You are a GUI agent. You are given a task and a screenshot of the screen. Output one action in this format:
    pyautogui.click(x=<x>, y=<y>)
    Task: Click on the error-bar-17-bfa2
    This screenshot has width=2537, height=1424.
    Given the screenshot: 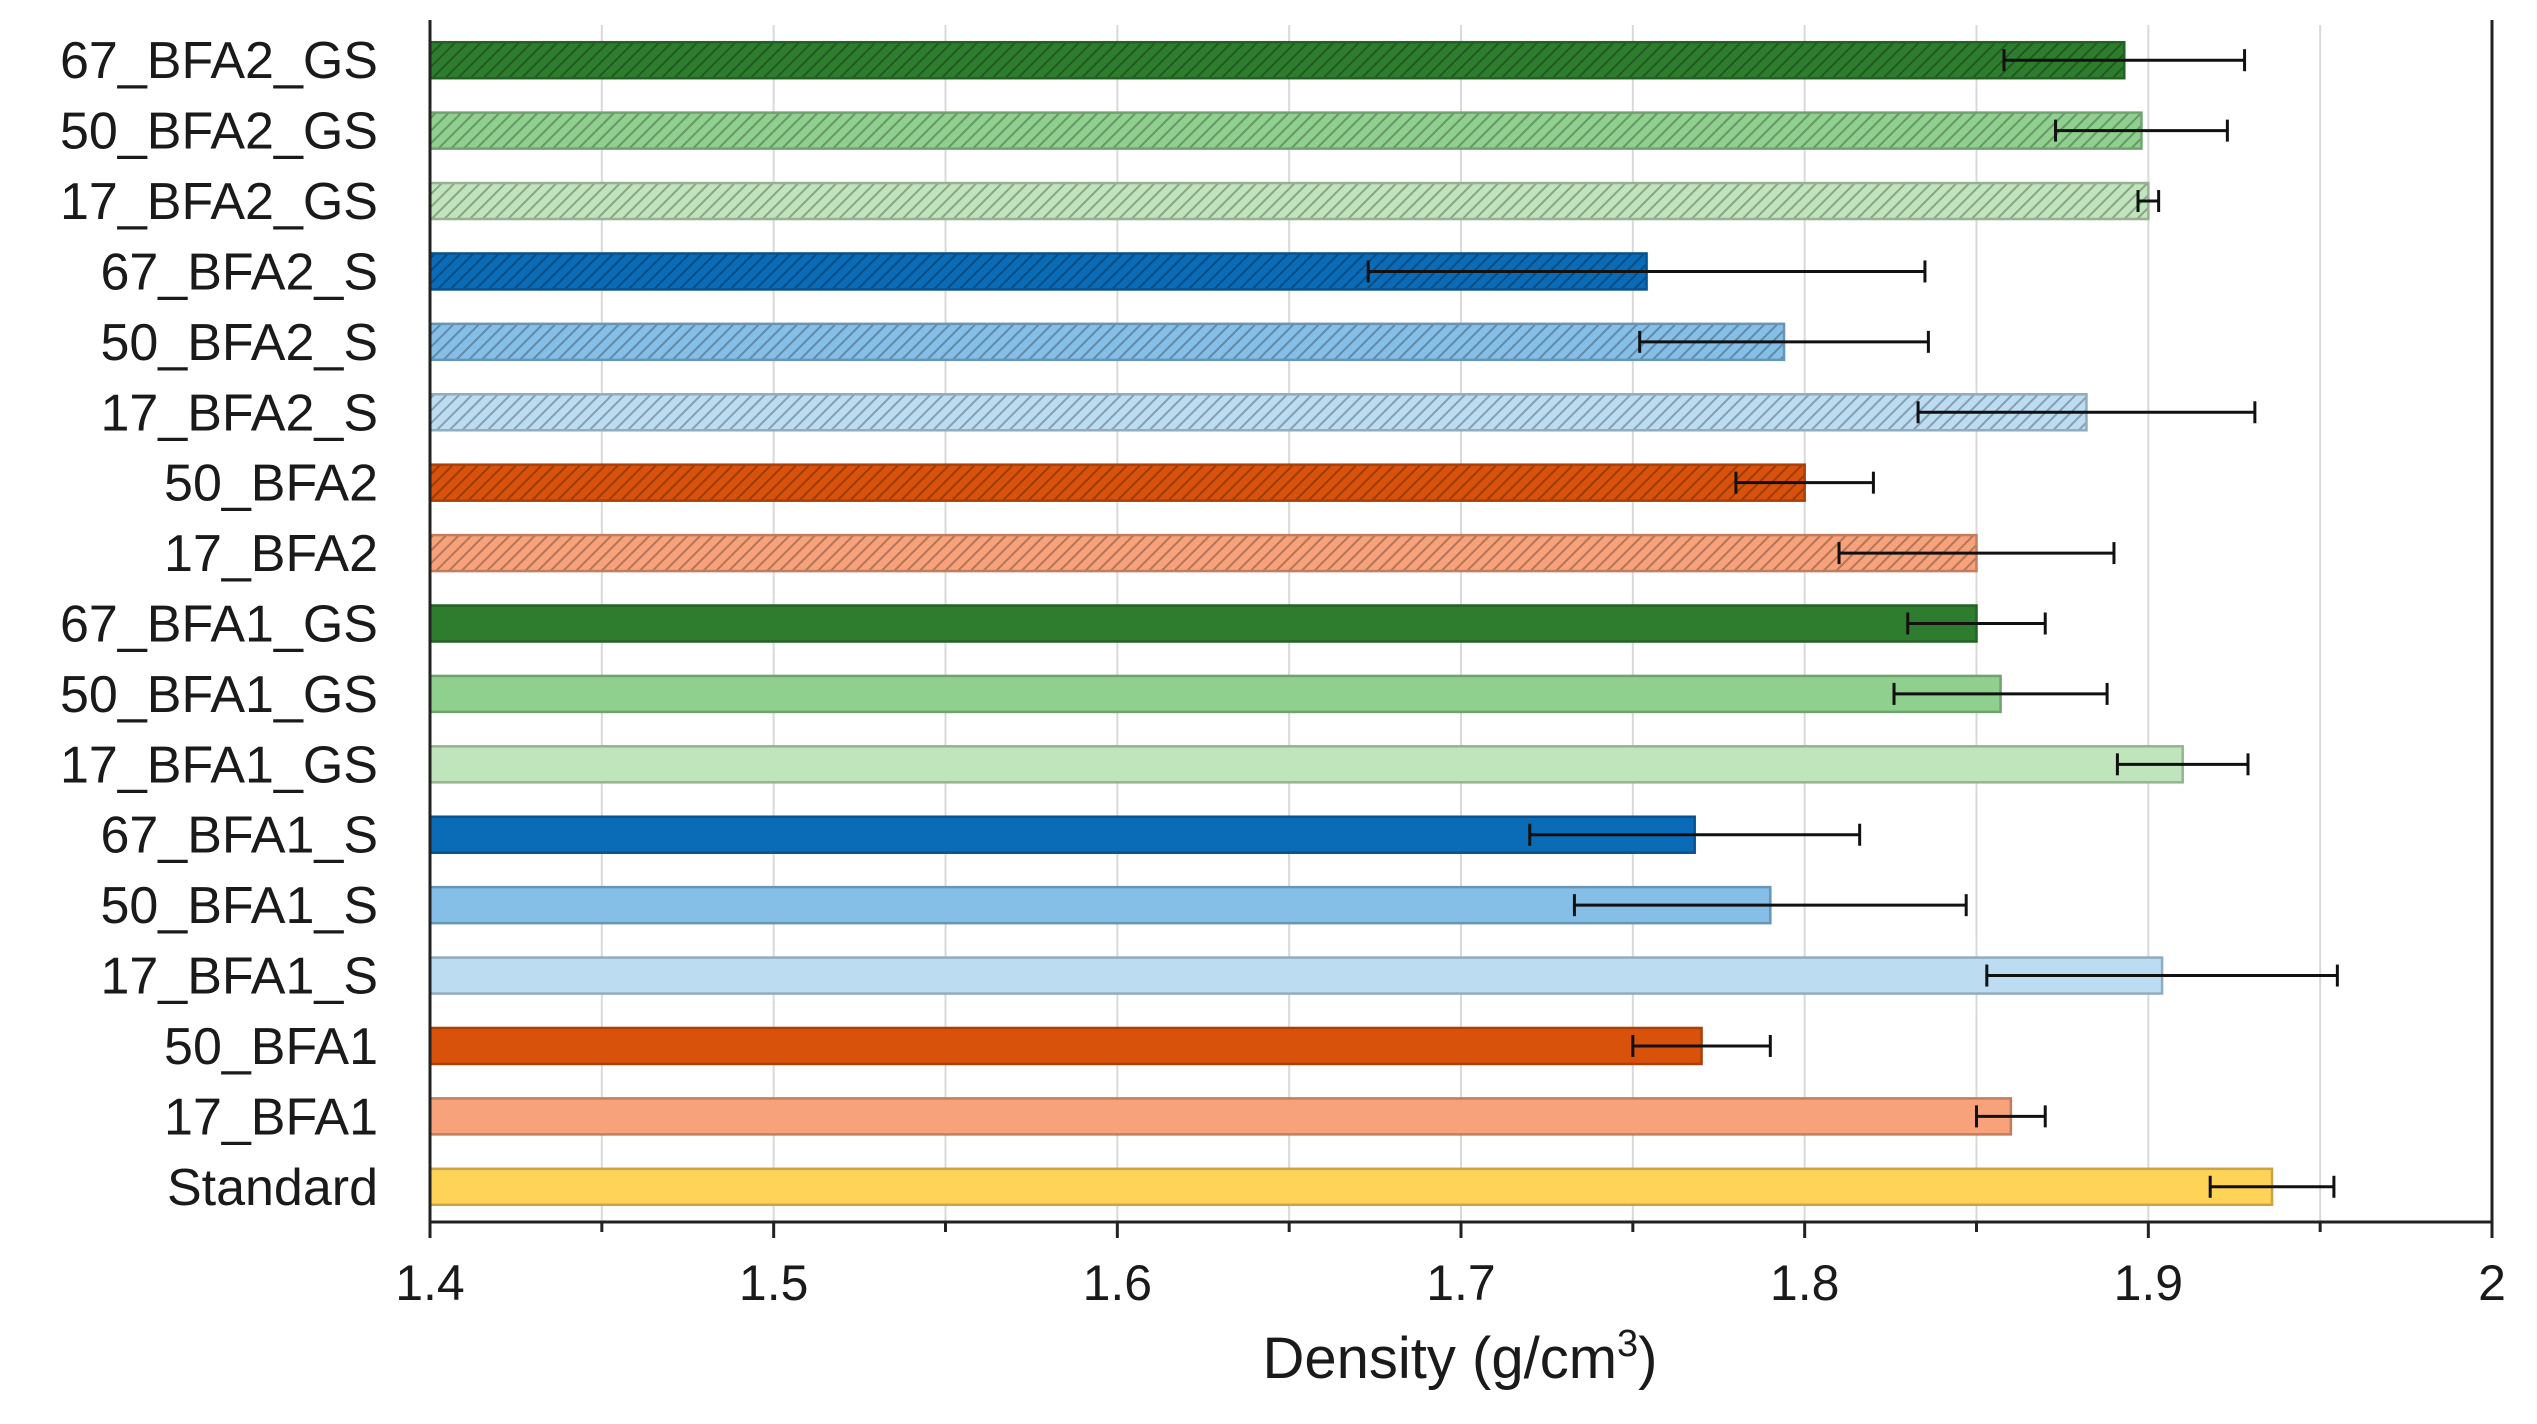 What is the action you would take?
    pyautogui.click(x=1976, y=553)
    